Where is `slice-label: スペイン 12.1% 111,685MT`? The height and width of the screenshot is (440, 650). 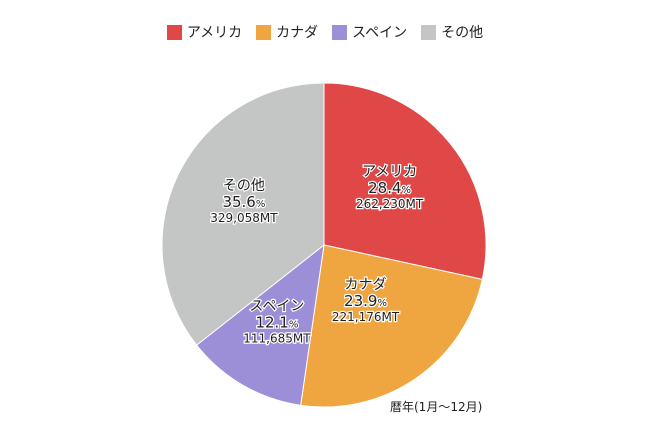 slice-label: スペイン 12.1% 111,685MT is located at coordinates (277, 321).